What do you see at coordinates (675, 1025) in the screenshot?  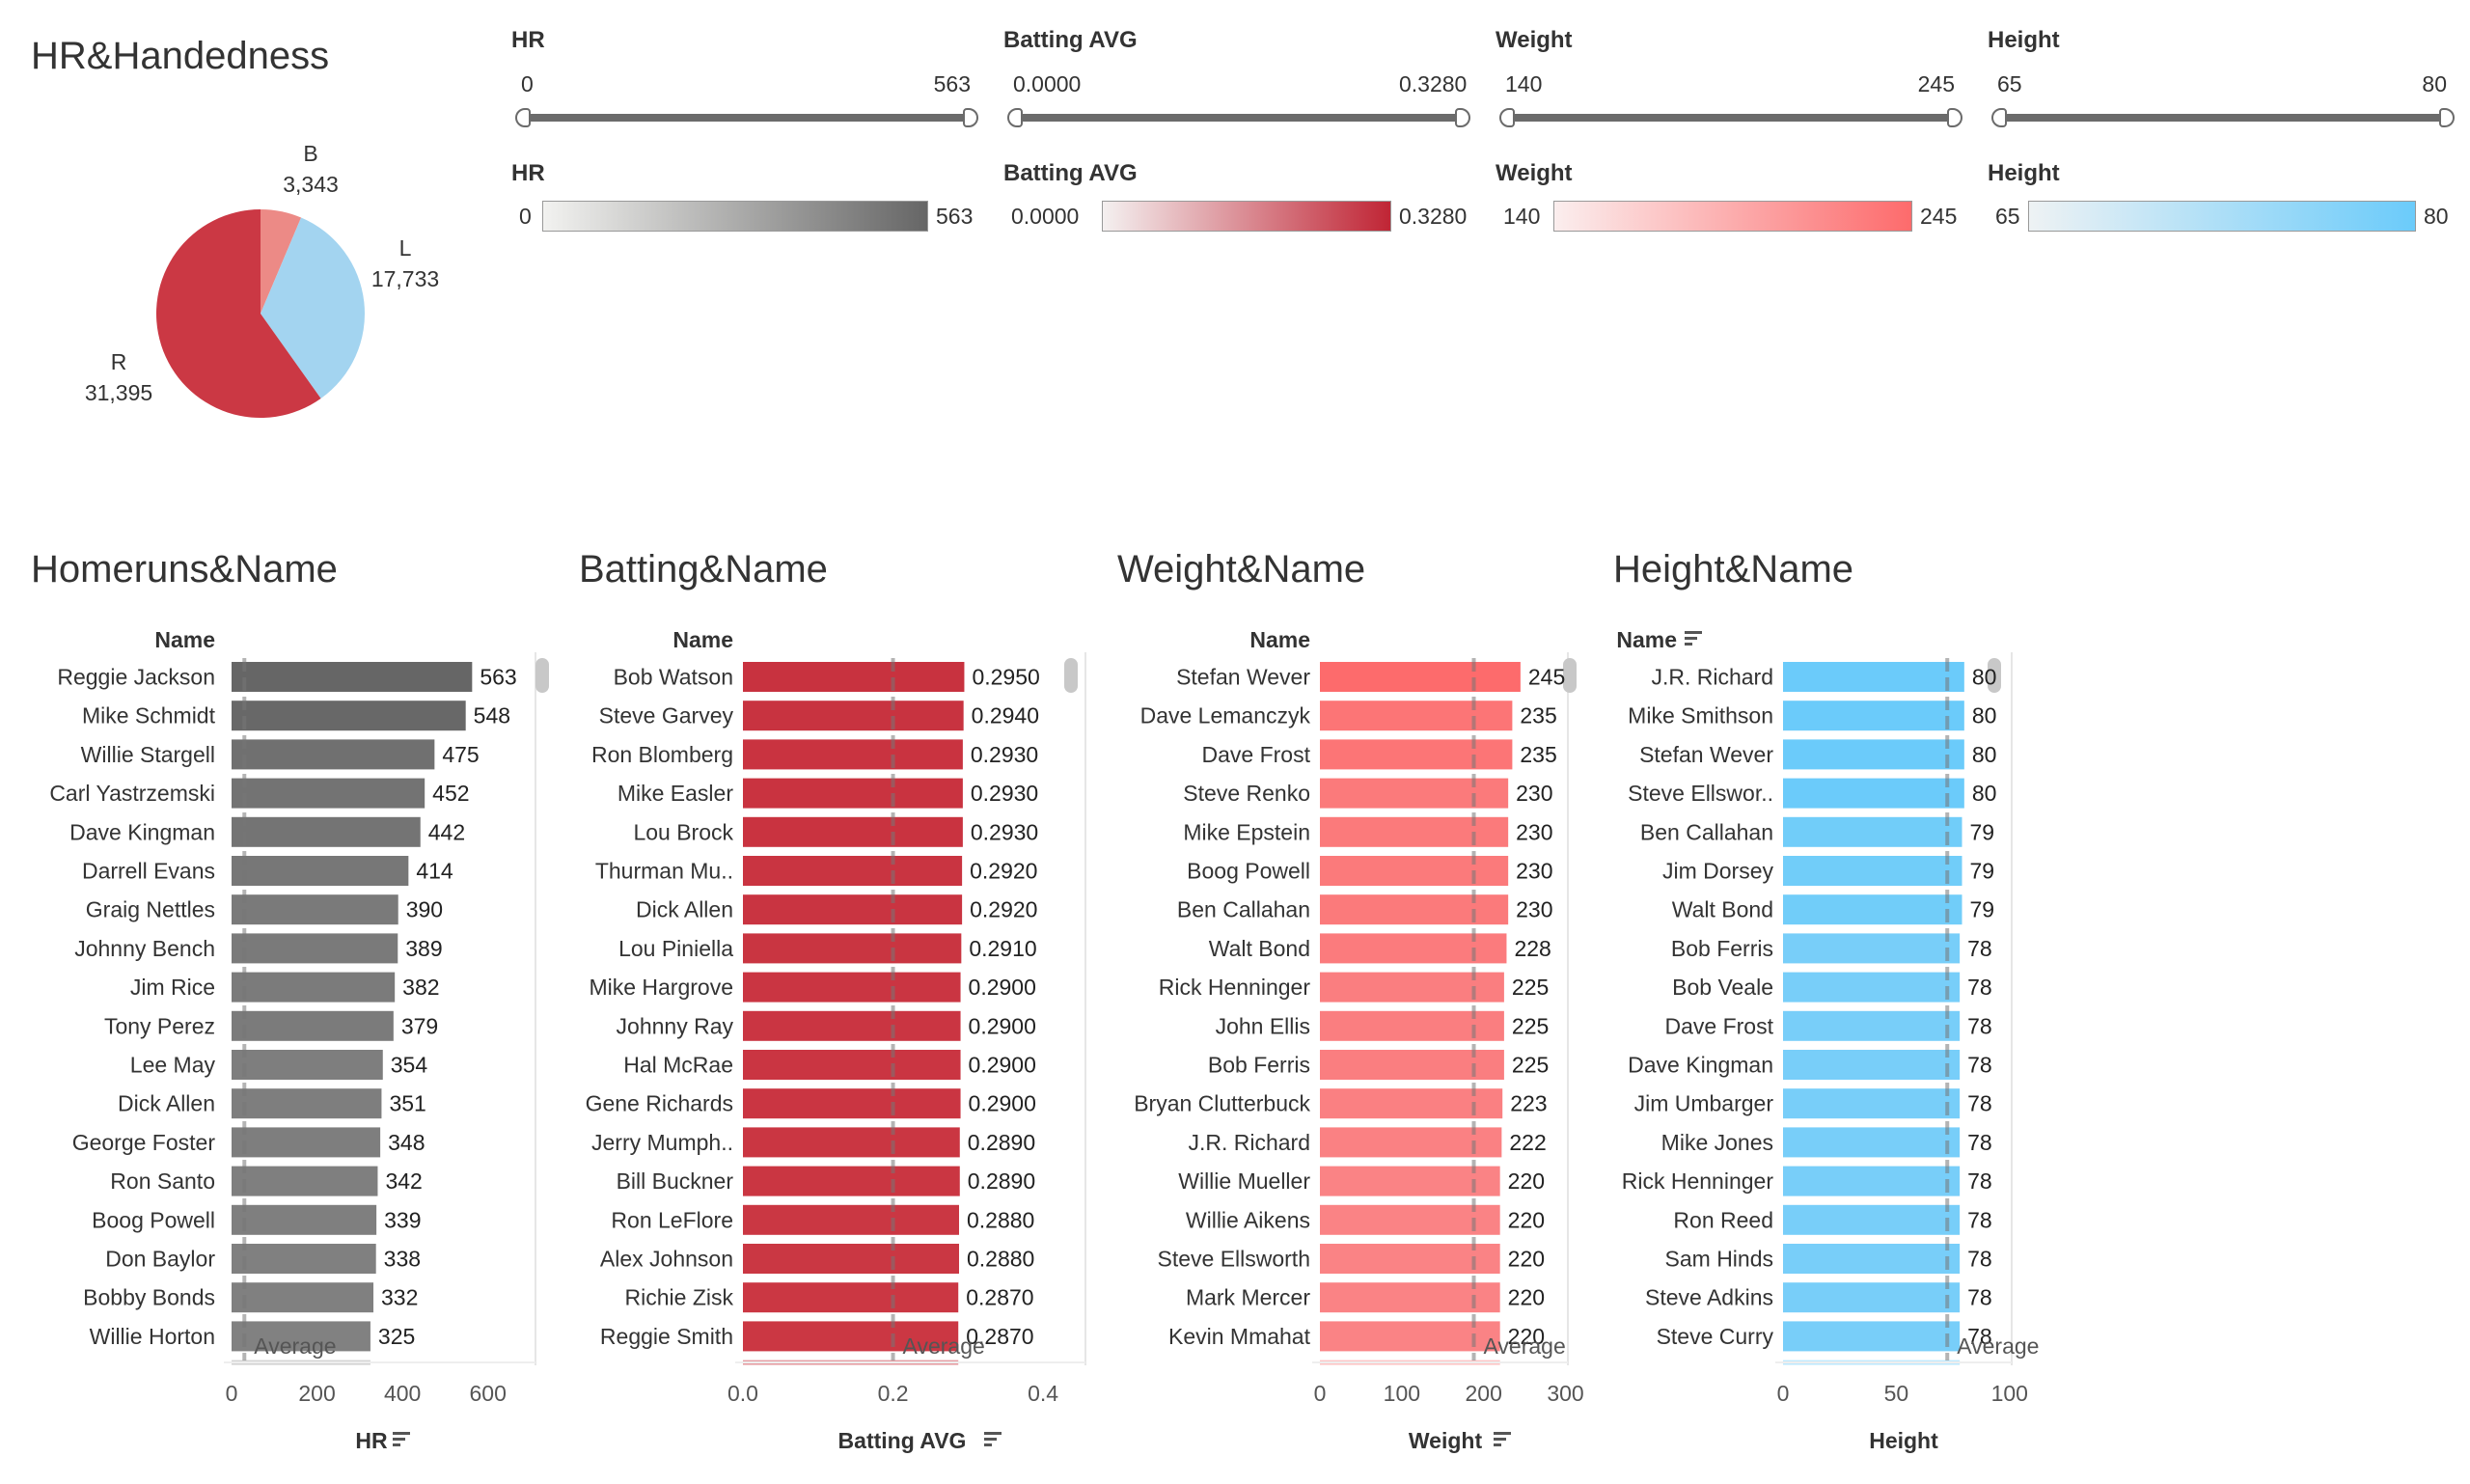 I see `row-label: Johnny Ray` at bounding box center [675, 1025].